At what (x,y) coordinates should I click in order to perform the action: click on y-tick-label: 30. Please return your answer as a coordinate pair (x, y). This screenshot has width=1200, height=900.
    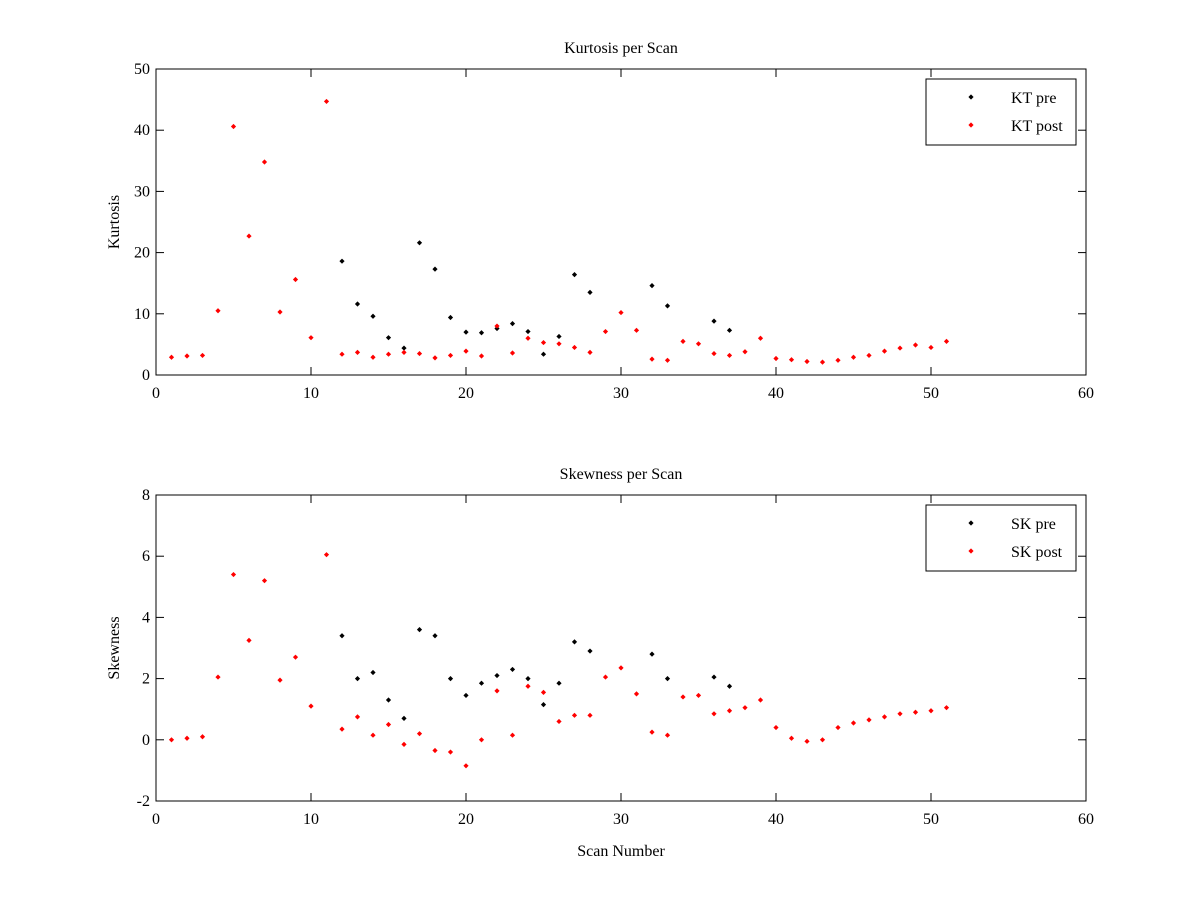
    Looking at the image, I should click on (142, 191).